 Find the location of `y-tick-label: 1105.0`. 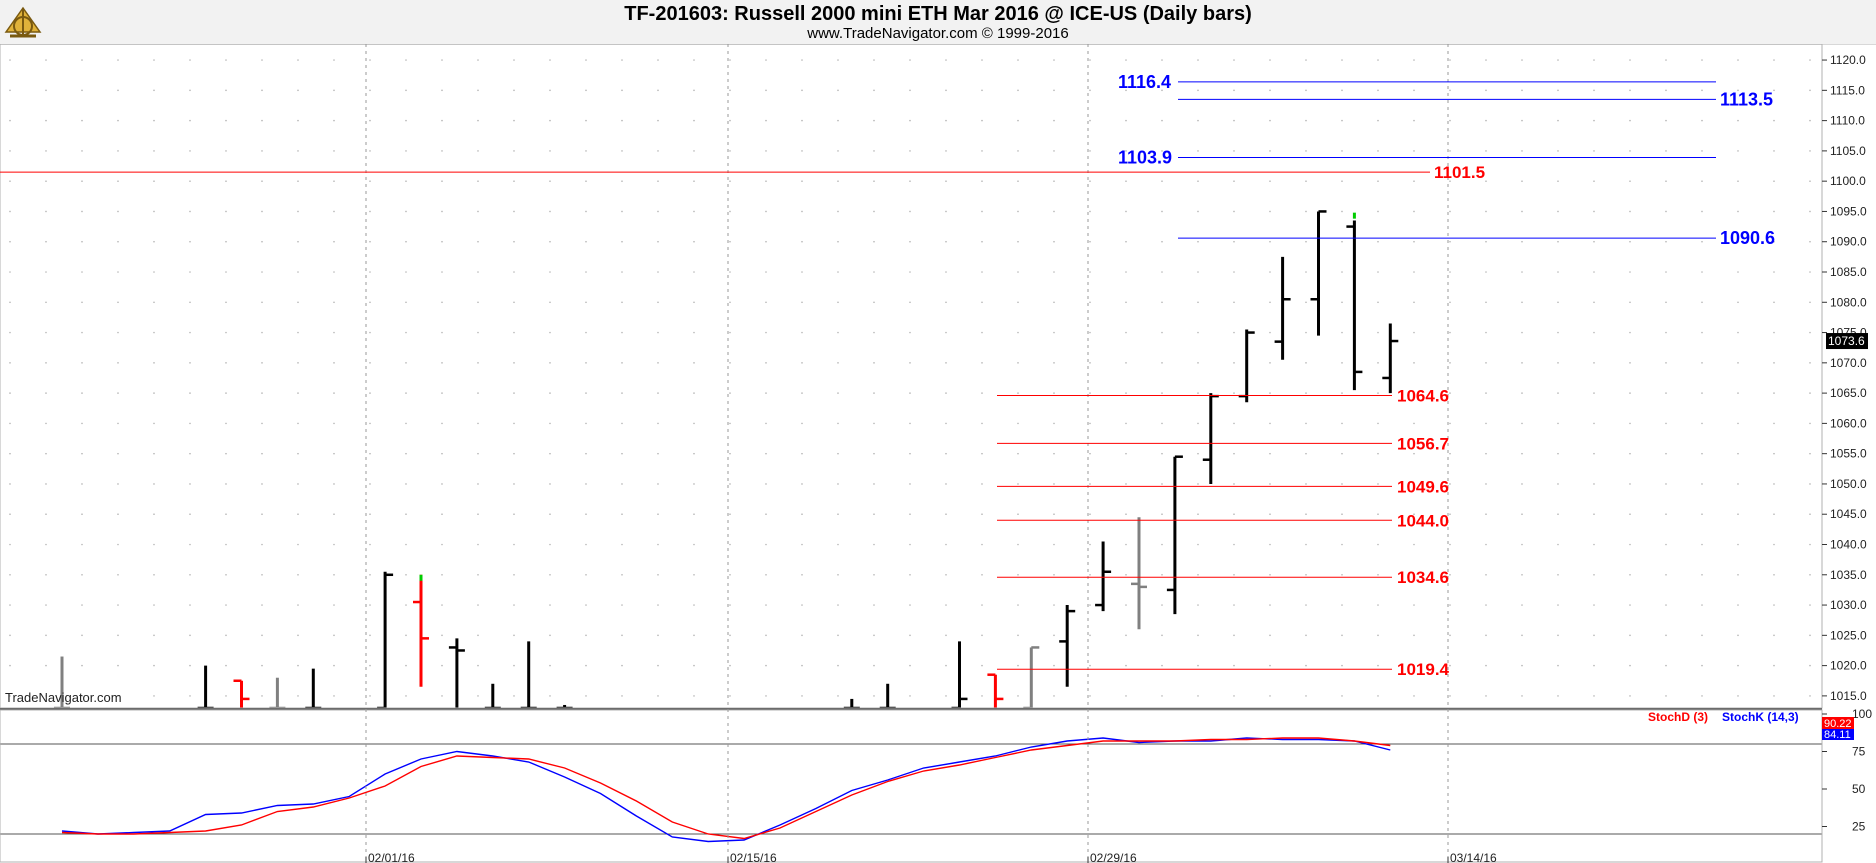

y-tick-label: 1105.0 is located at coordinates (1848, 151).